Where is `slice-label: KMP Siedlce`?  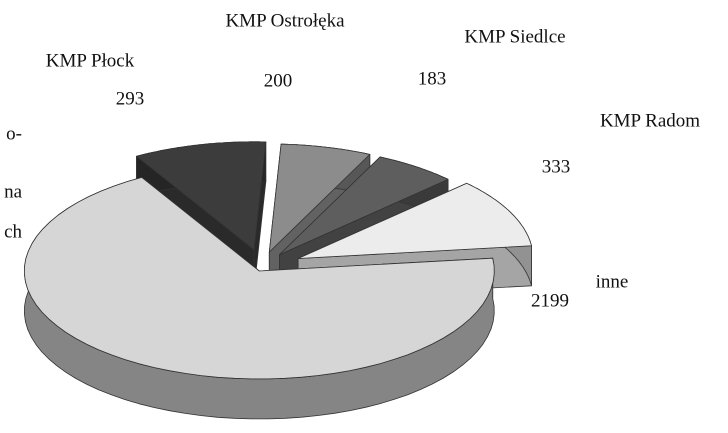 slice-label: KMP Siedlce is located at coordinates (514, 36).